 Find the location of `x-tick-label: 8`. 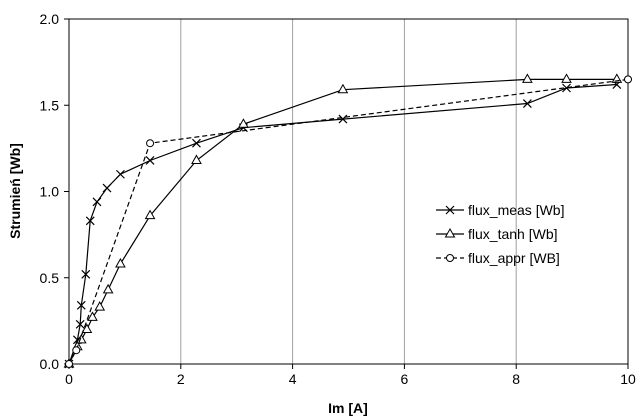

x-tick-label: 8 is located at coordinates (516, 379).